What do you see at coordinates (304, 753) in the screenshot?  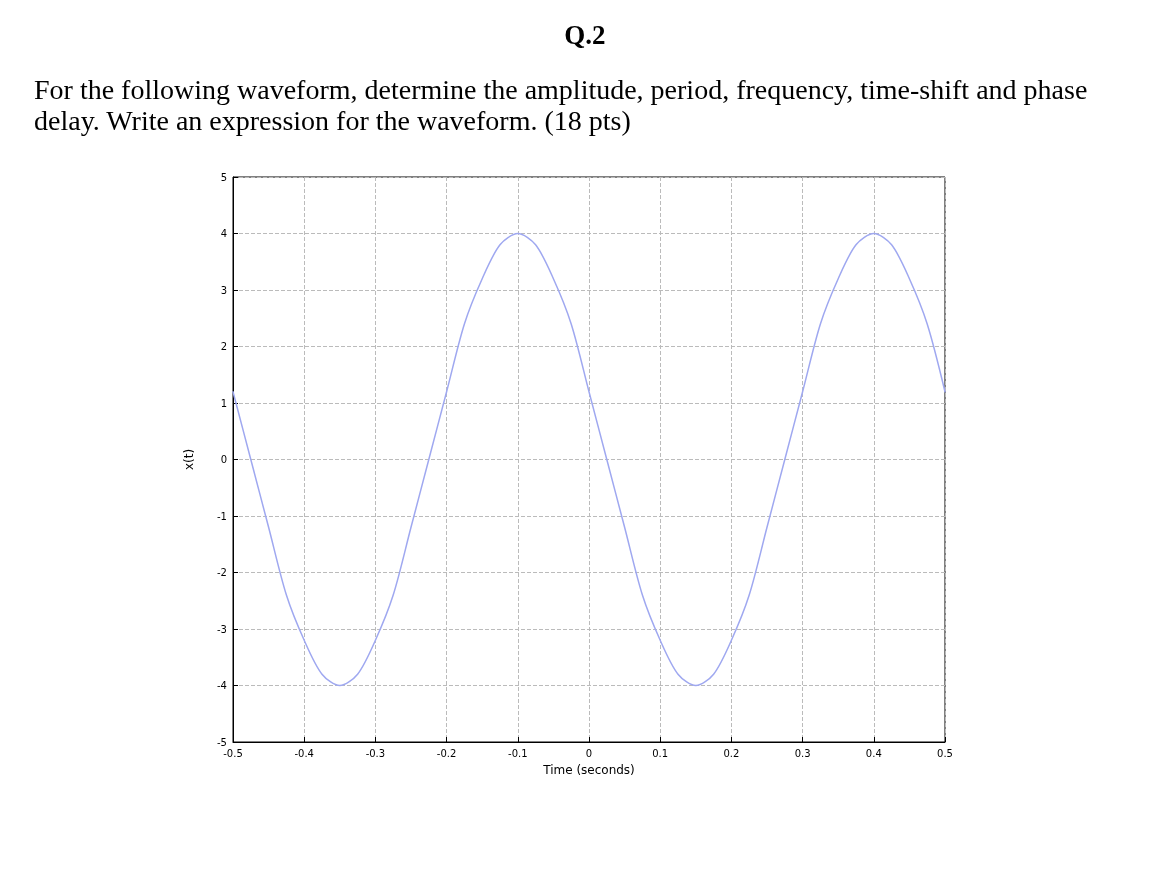 I see `x-tick-label: -0.4` at bounding box center [304, 753].